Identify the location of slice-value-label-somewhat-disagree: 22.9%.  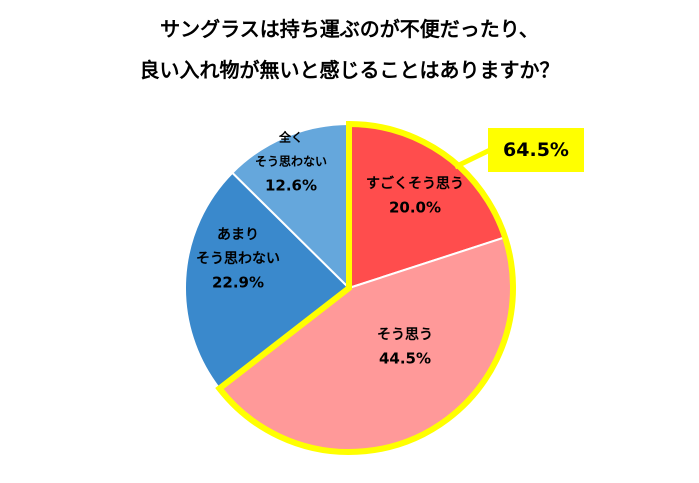
(238, 283).